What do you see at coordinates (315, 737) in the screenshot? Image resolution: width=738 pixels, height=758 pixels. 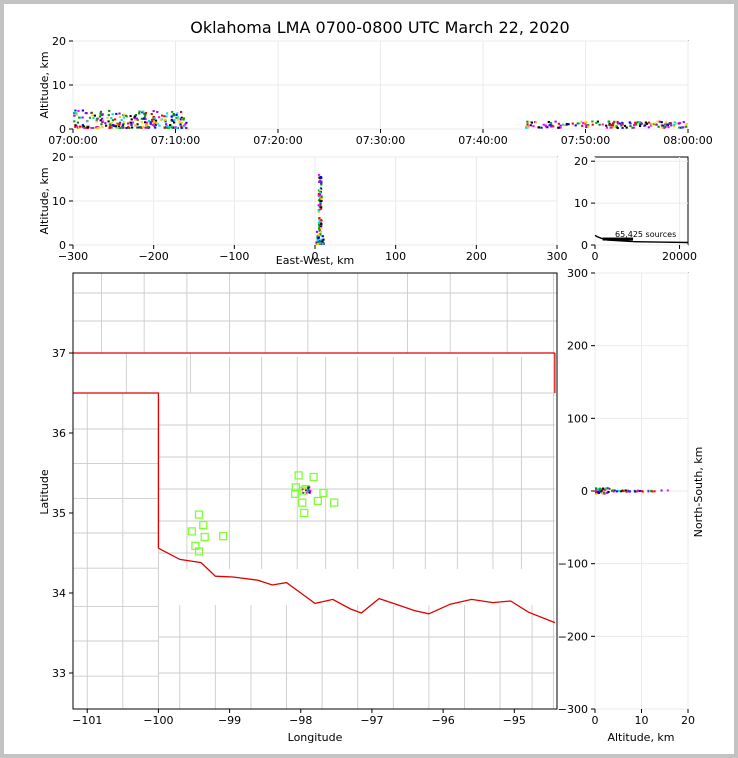 I see `plan-map-xlabel: Longitude` at bounding box center [315, 737].